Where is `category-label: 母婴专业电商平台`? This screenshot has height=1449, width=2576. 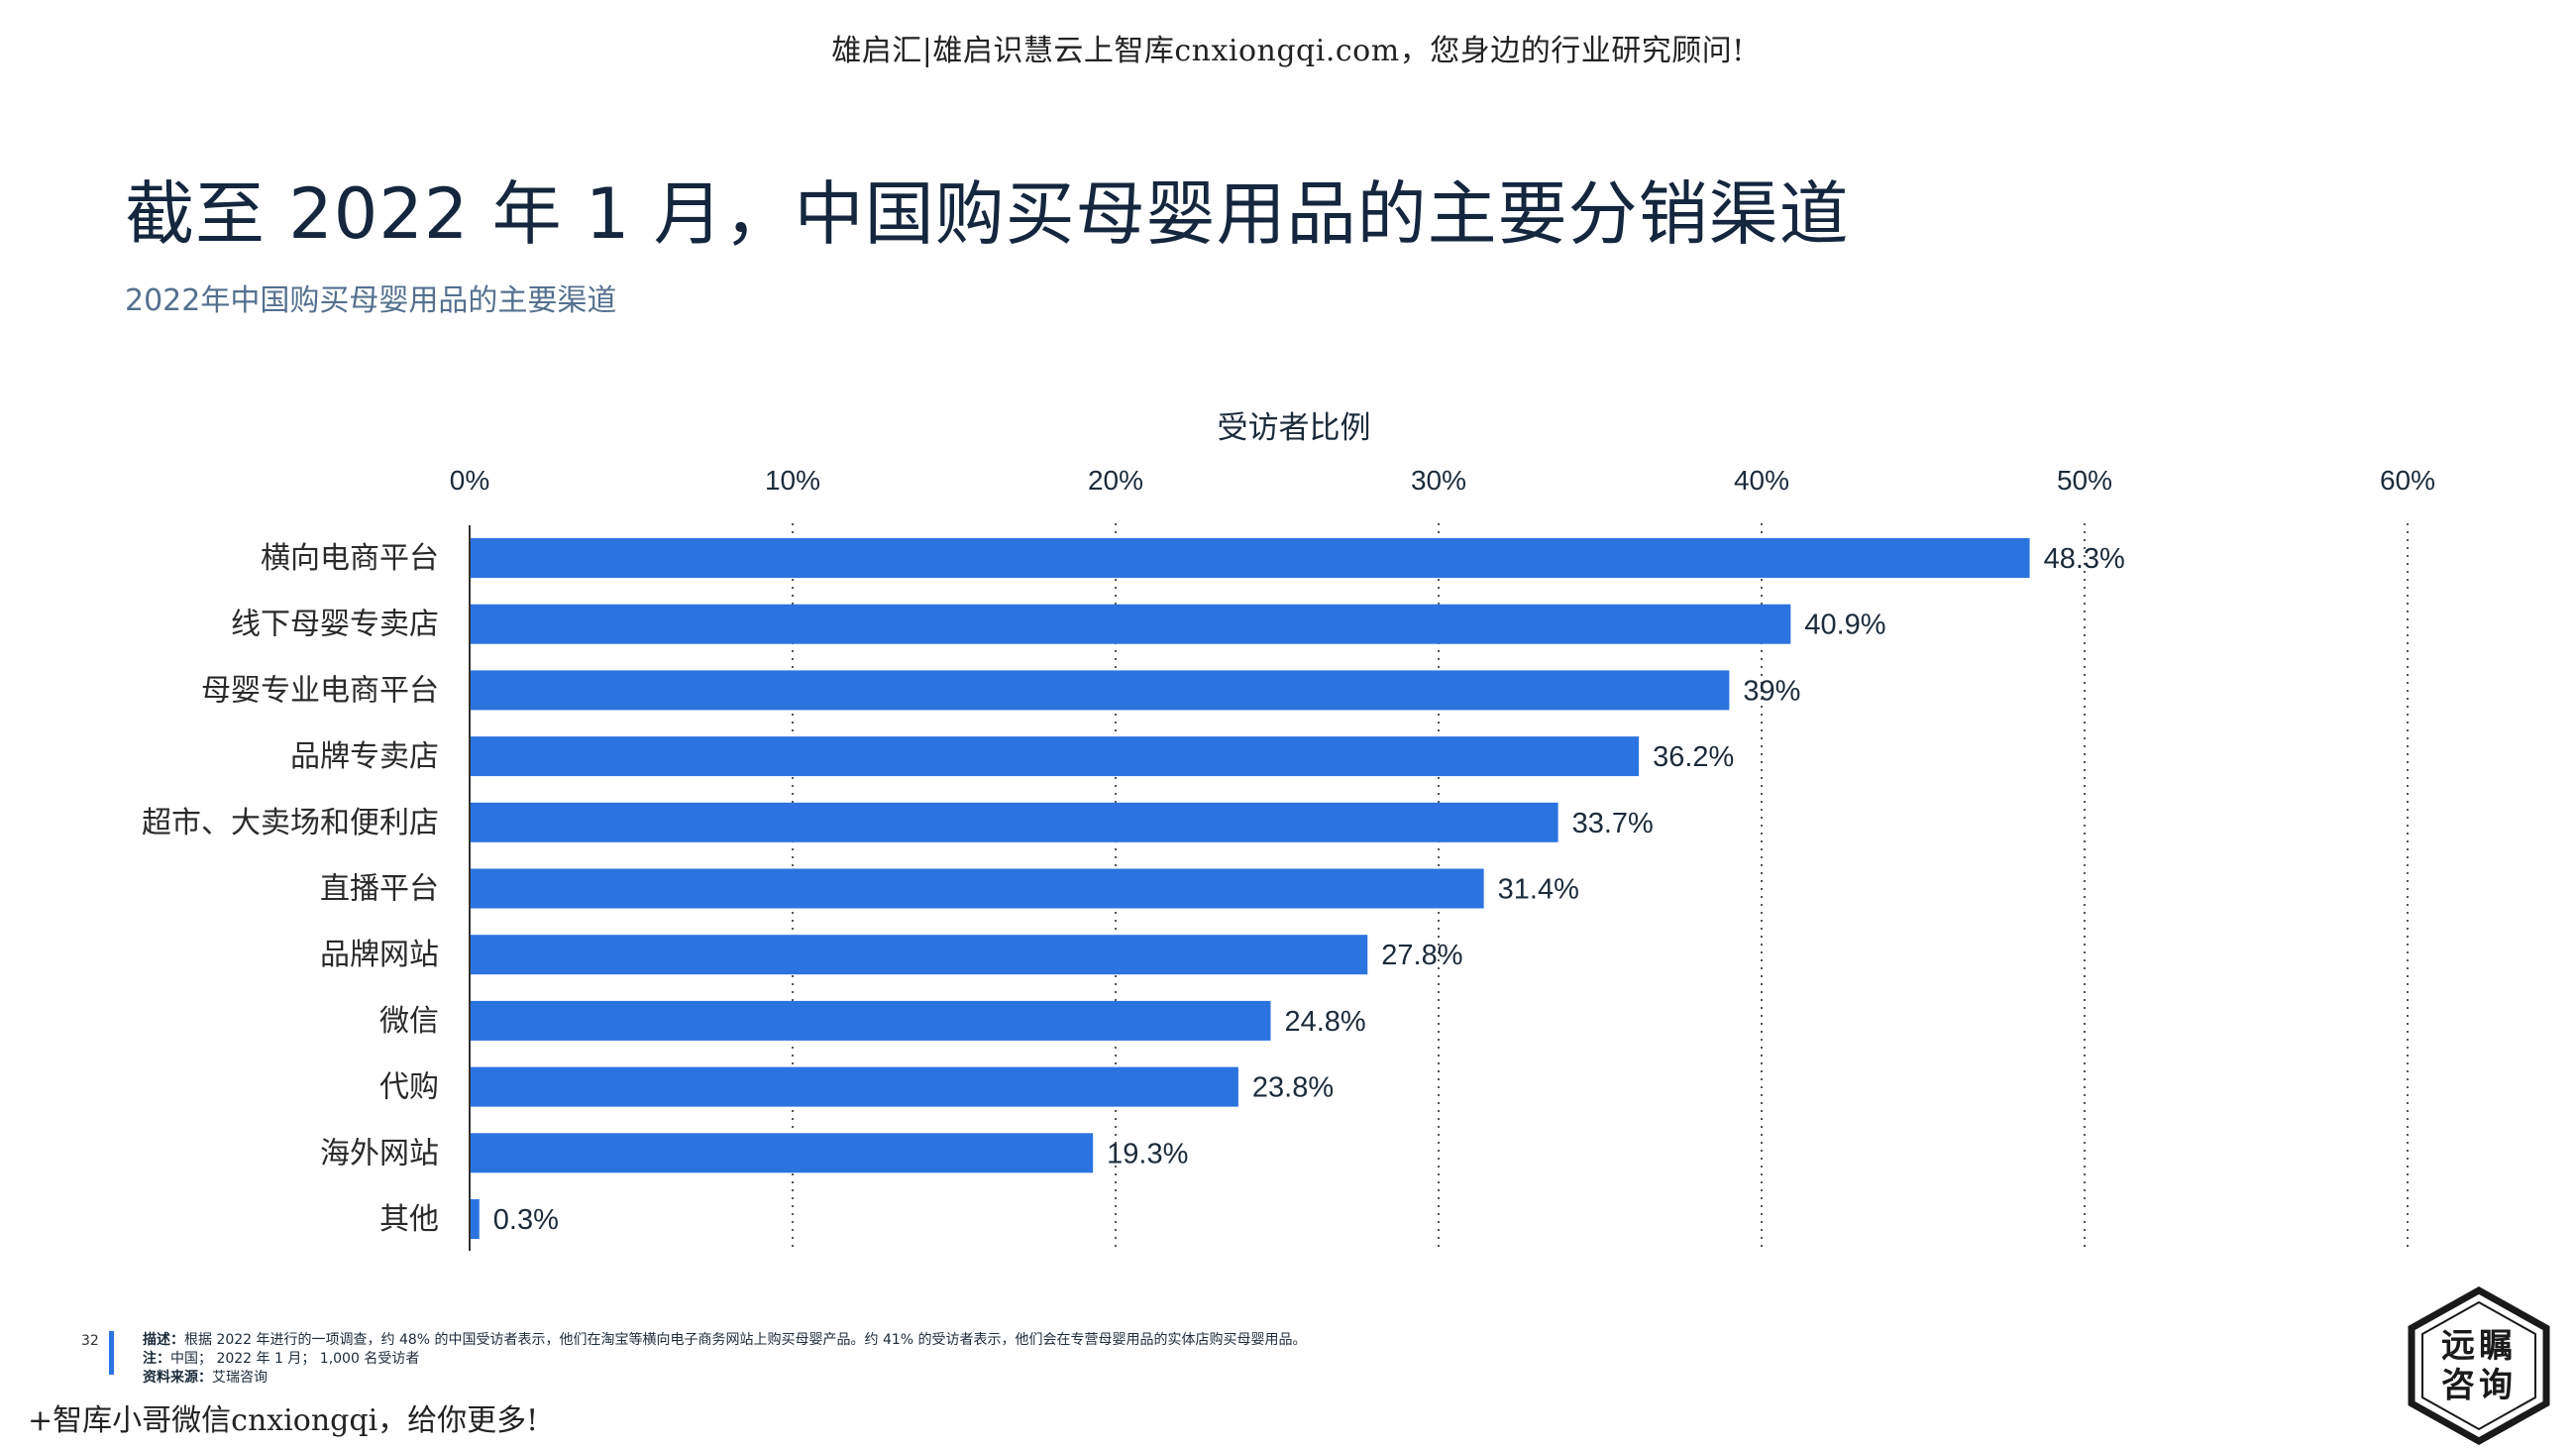
category-label: 母婴专业电商平台 is located at coordinates (320, 691).